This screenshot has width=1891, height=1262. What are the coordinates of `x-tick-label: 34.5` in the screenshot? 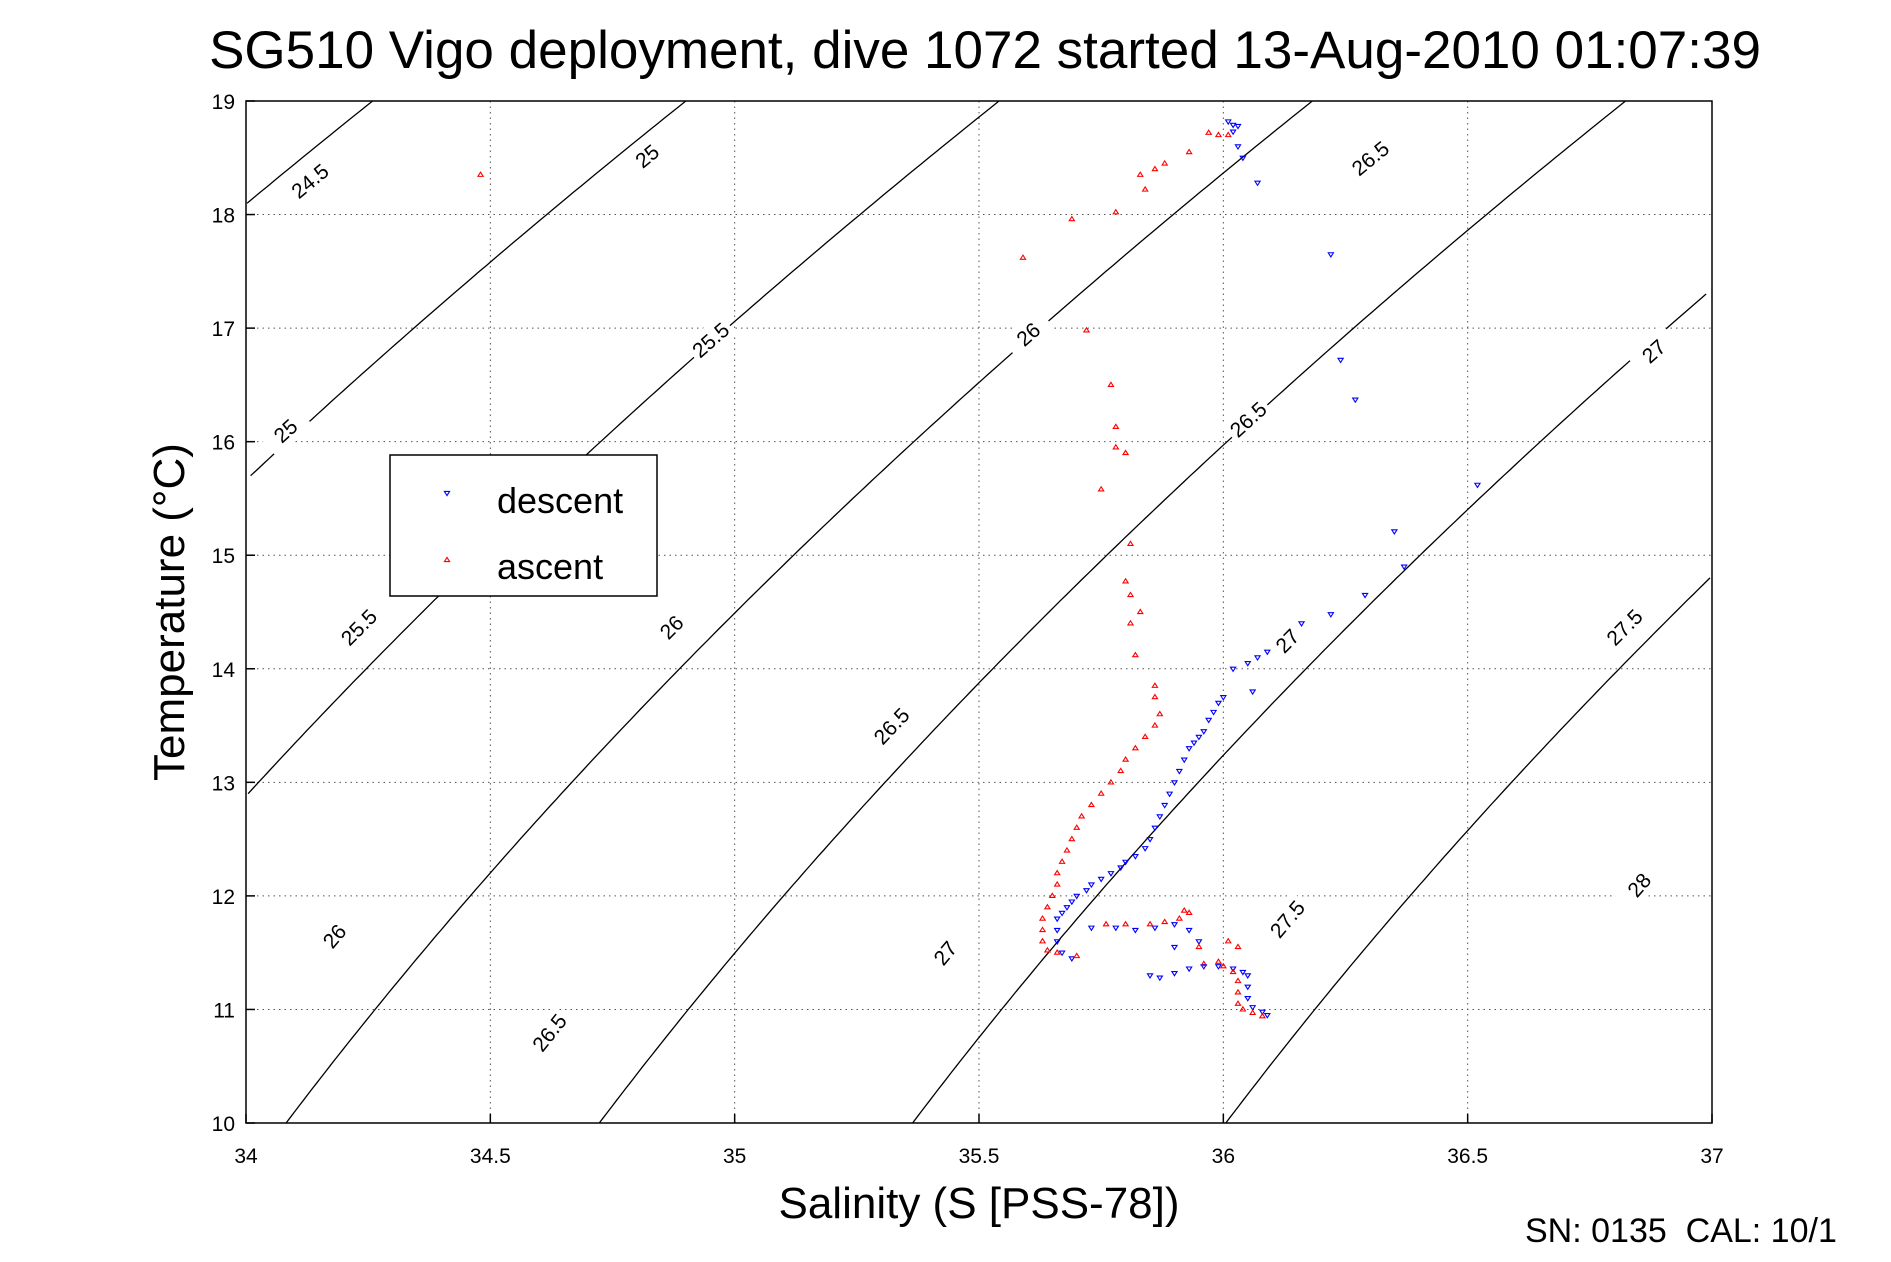 It's located at (490, 1156).